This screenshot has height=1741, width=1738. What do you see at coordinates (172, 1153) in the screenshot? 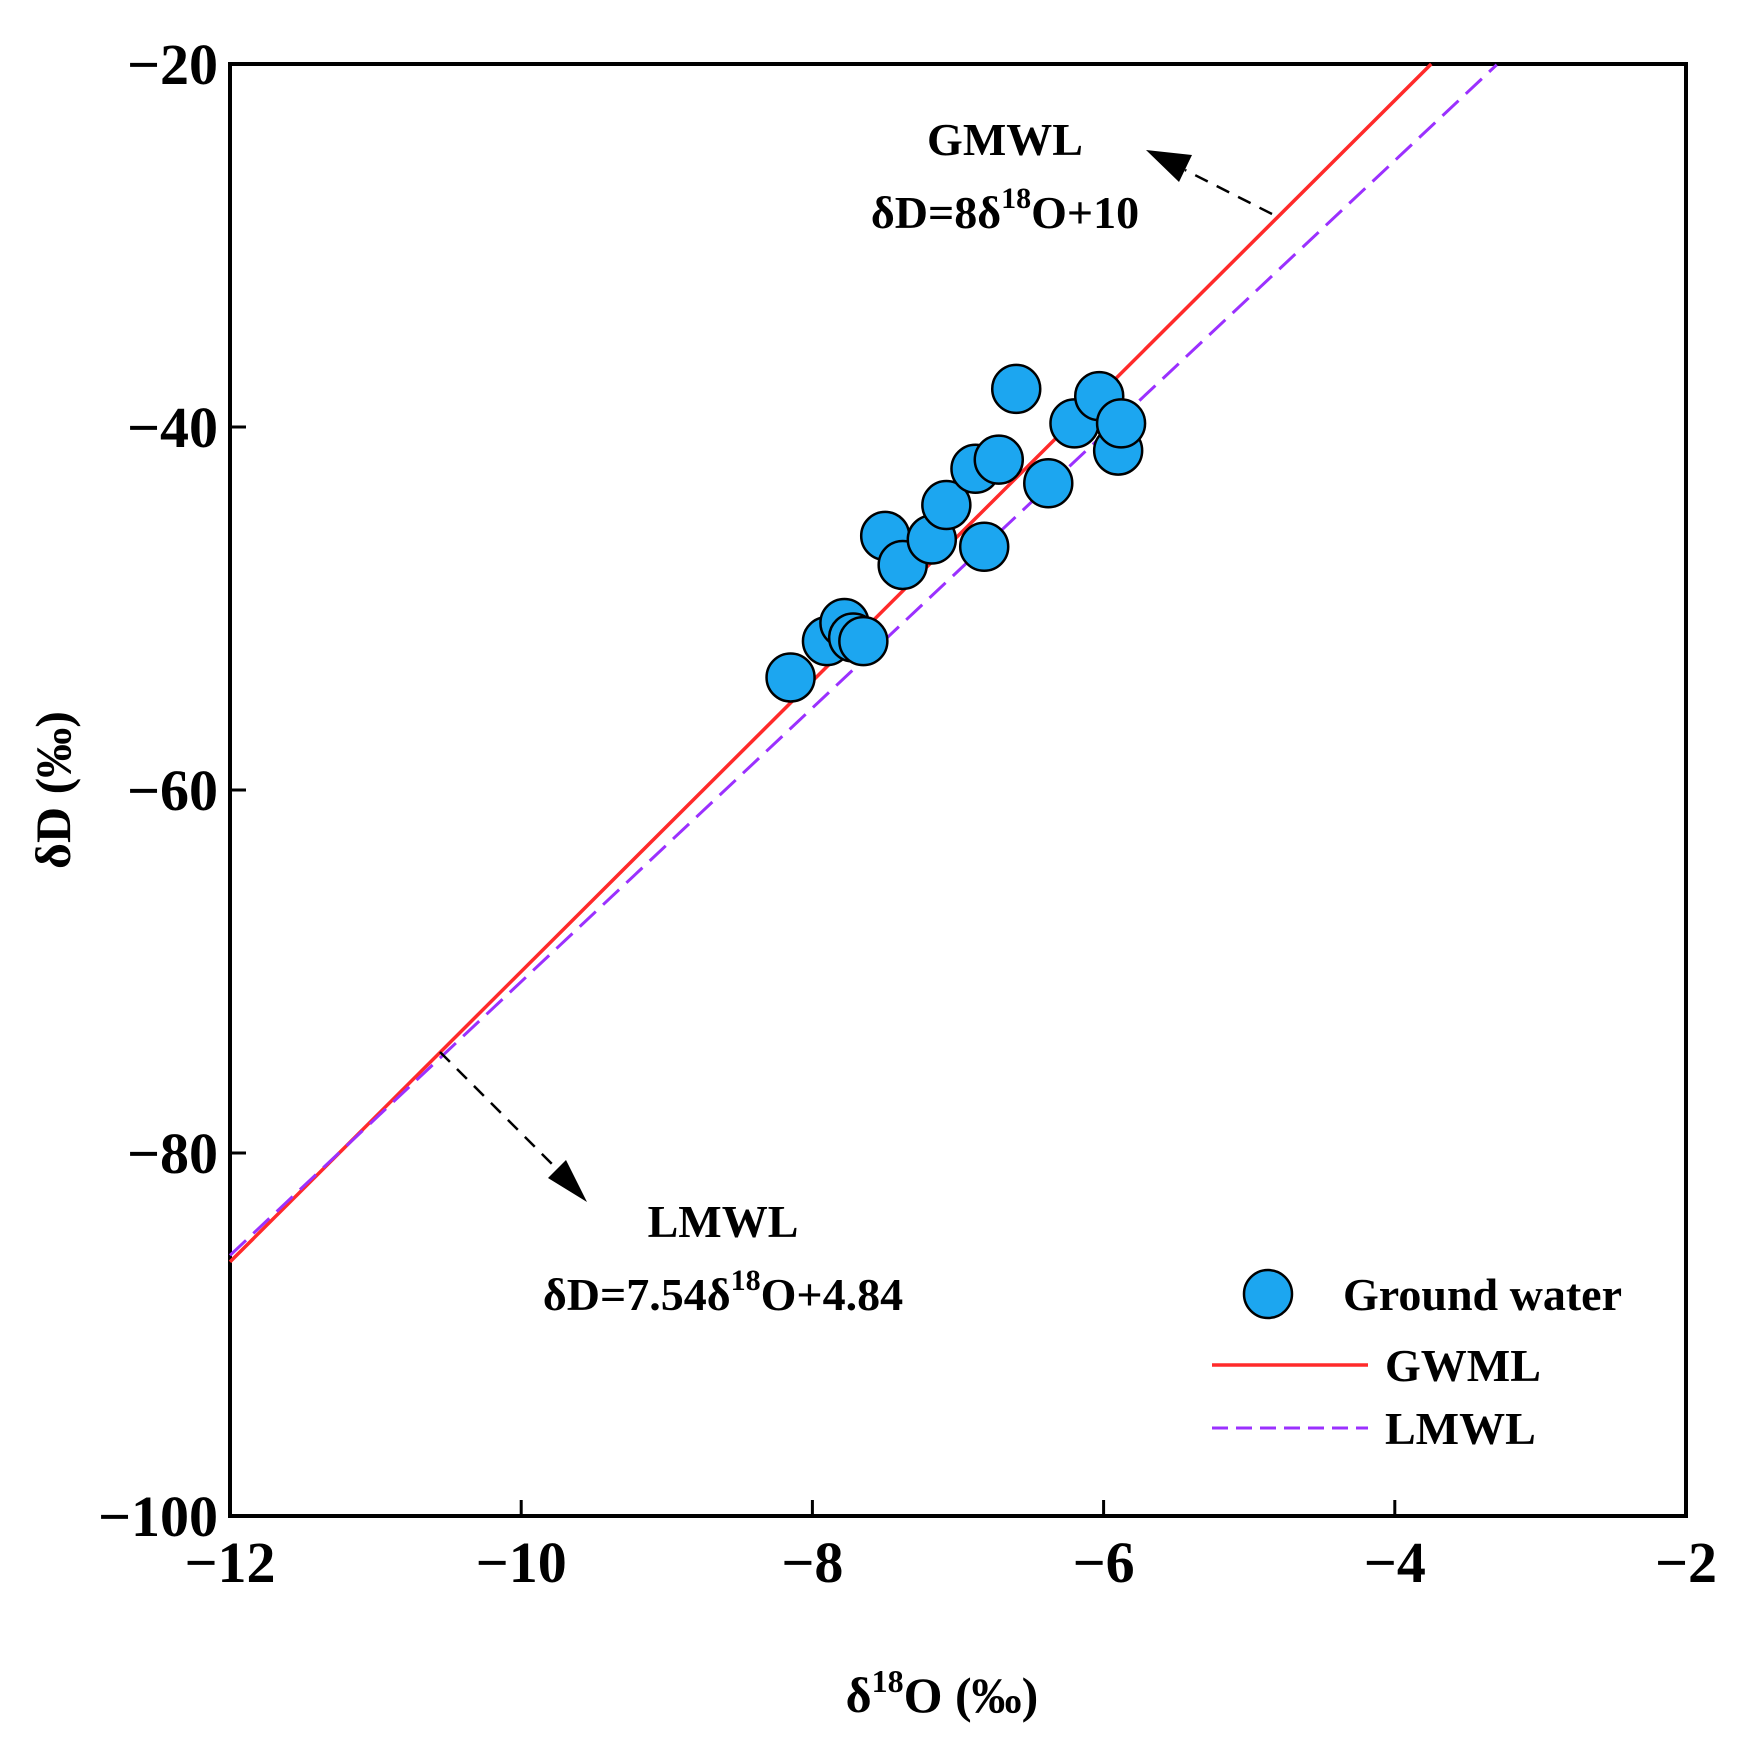
I see `y-tick-label: −80` at bounding box center [172, 1153].